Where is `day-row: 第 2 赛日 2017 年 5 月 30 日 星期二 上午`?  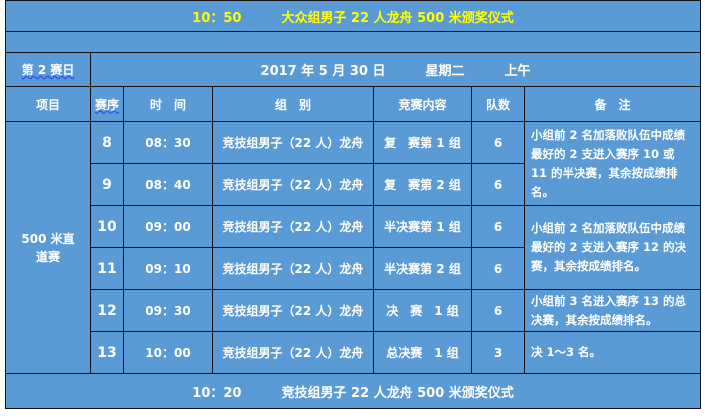
day-row: 第 2 赛日 2017 年 5 月 30 日 星期二 上午 is located at coordinates (353, 69).